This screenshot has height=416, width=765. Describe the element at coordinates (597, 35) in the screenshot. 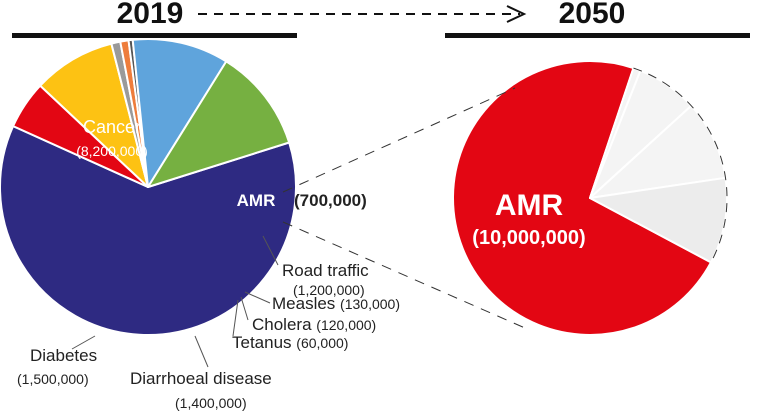

I see `underline-2050` at that location.